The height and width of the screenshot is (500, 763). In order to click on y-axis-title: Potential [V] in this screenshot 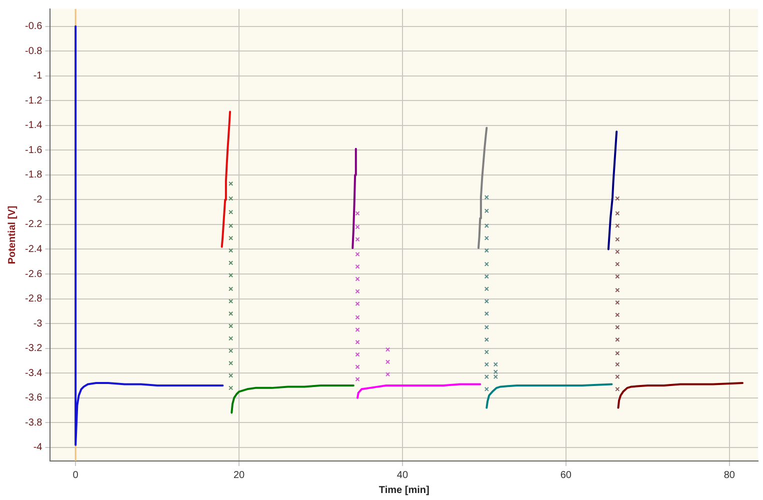, I will do `click(12, 235)`.